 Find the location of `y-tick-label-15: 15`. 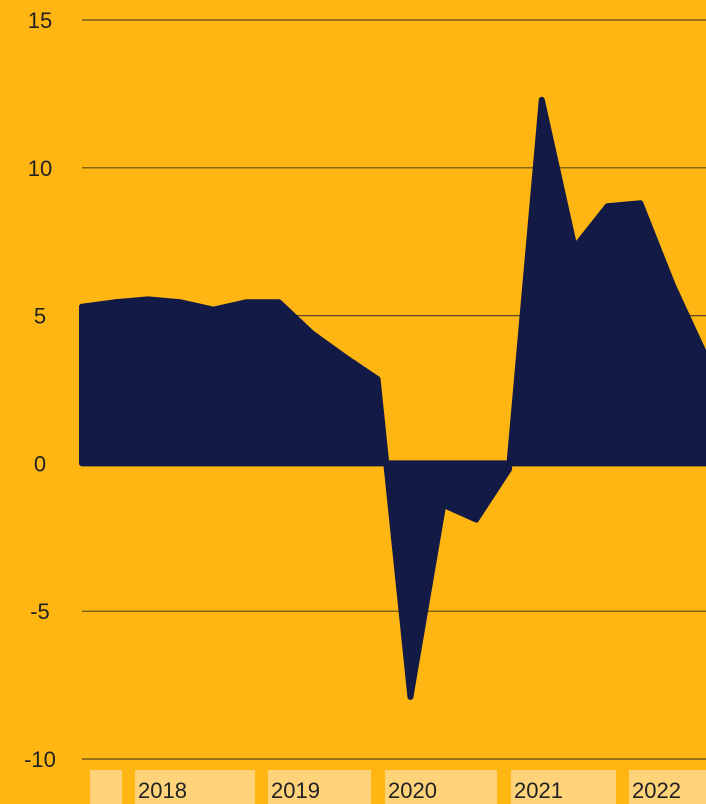

y-tick-label-15: 15 is located at coordinates (40, 20).